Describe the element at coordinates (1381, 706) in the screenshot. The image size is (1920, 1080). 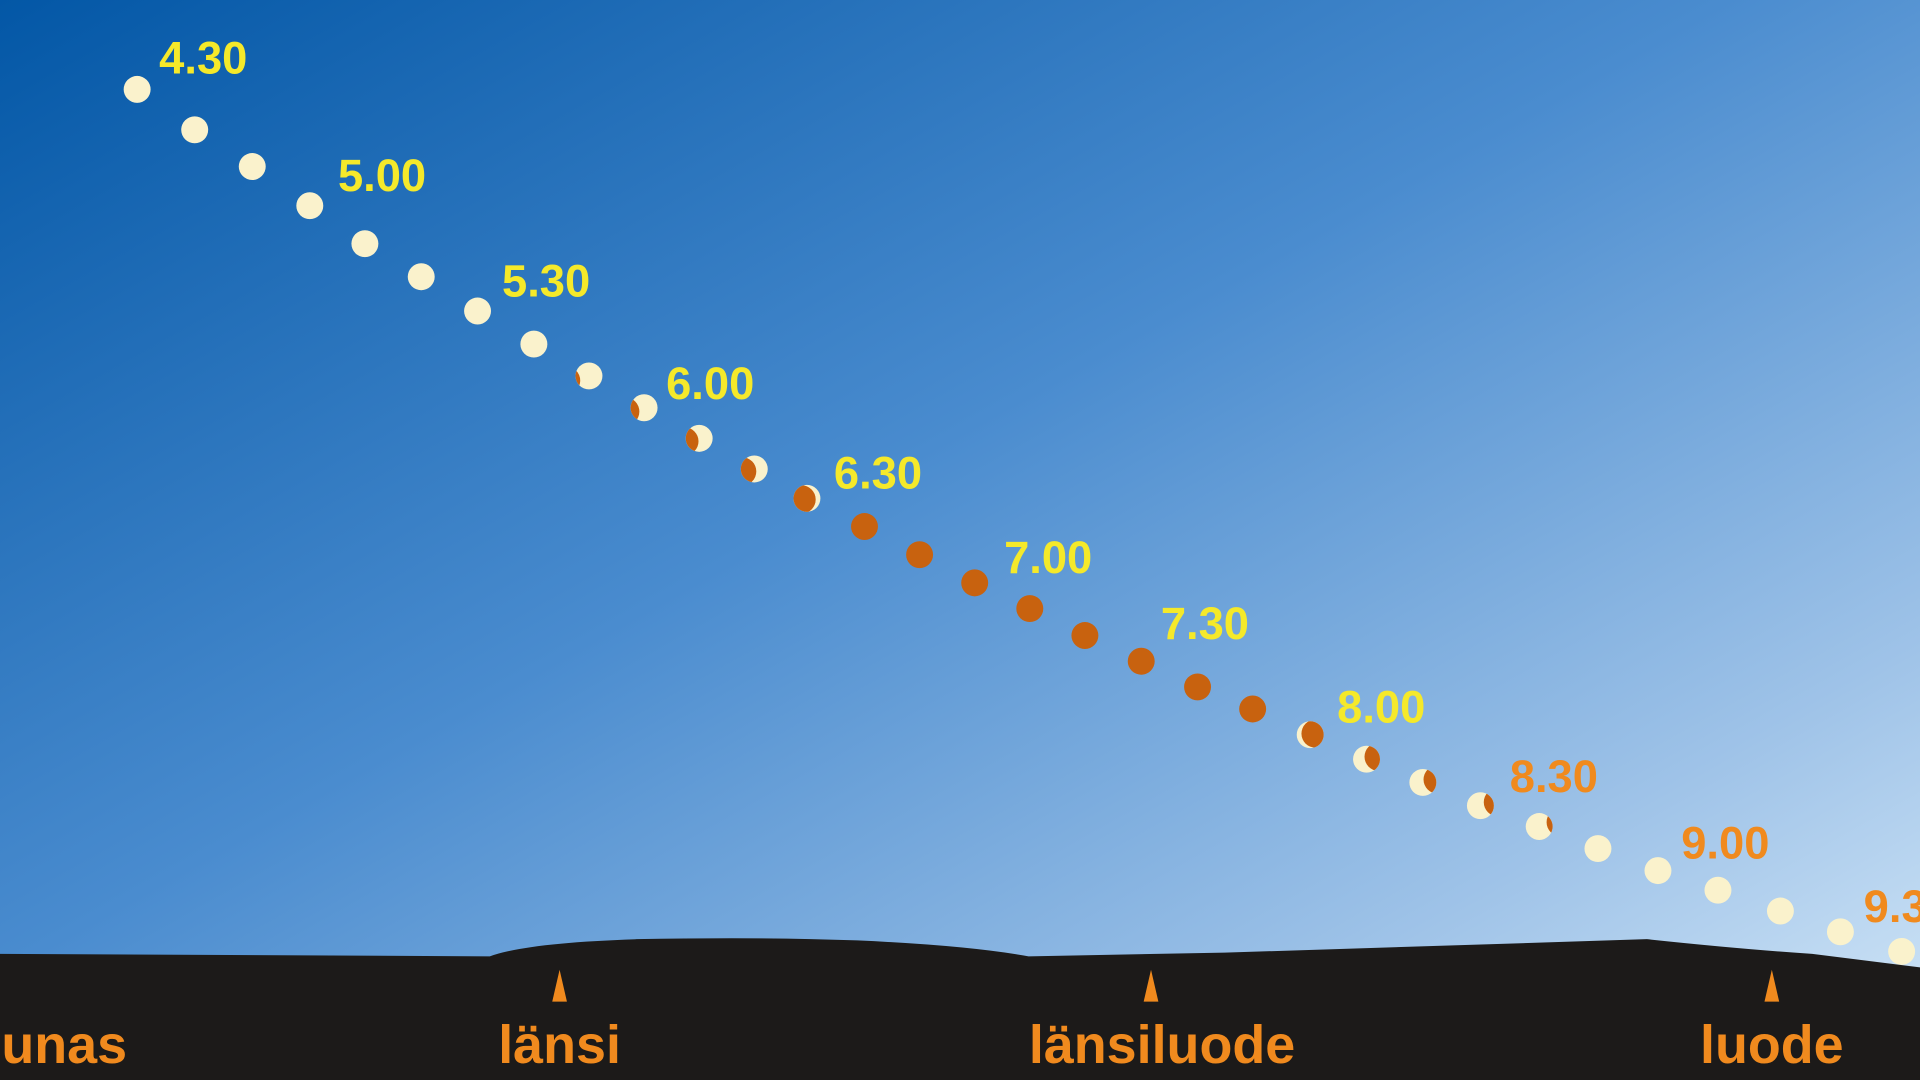
I see `time-label: 8.00` at that location.